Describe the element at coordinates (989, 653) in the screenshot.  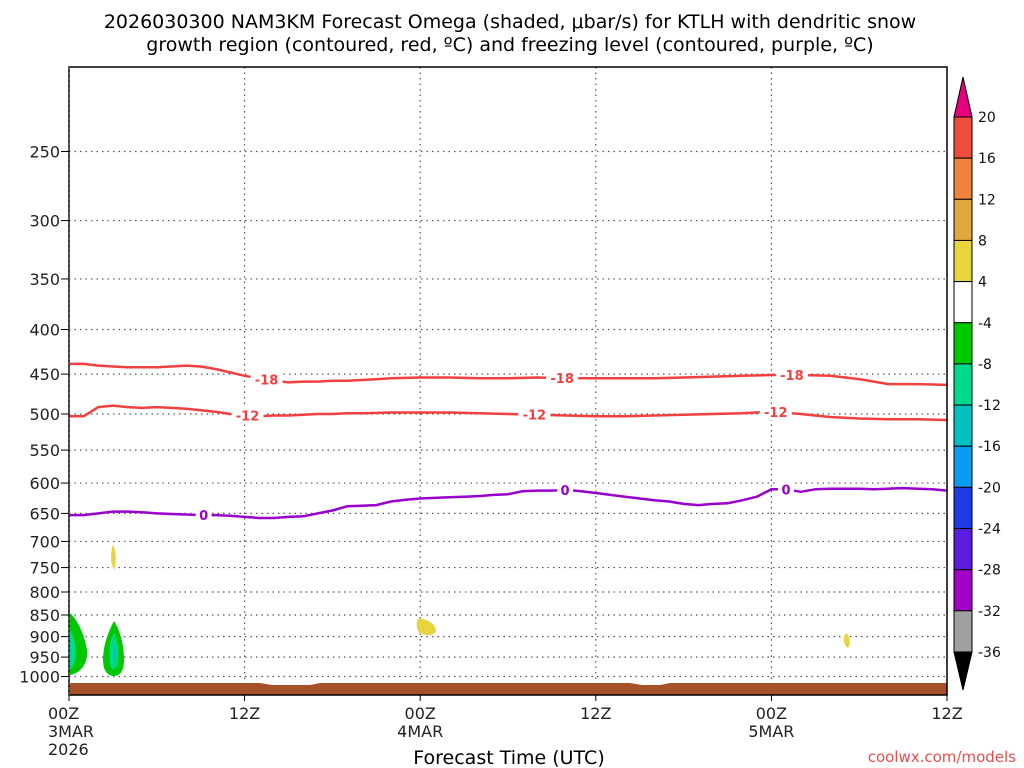
I see `colorbar-label-13: -36` at that location.